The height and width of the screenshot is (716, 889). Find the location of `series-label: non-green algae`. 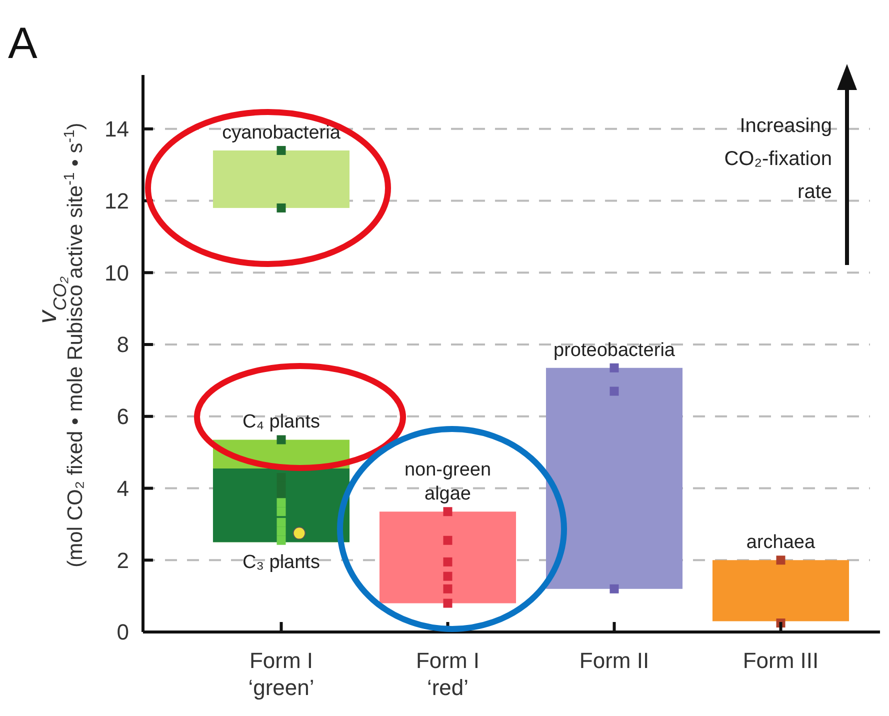

series-label: non-green algae is located at coordinates (448, 482).